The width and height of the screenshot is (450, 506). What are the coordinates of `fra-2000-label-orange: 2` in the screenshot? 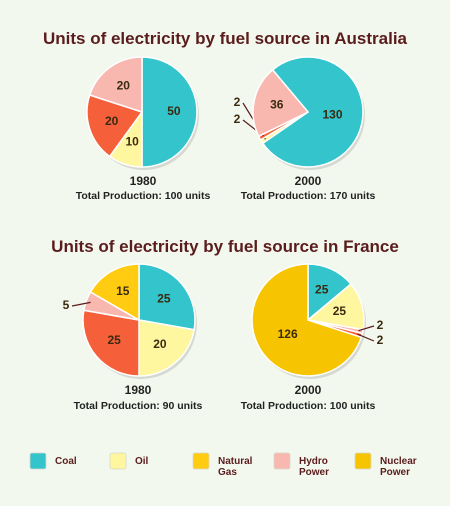 It's located at (380, 340).